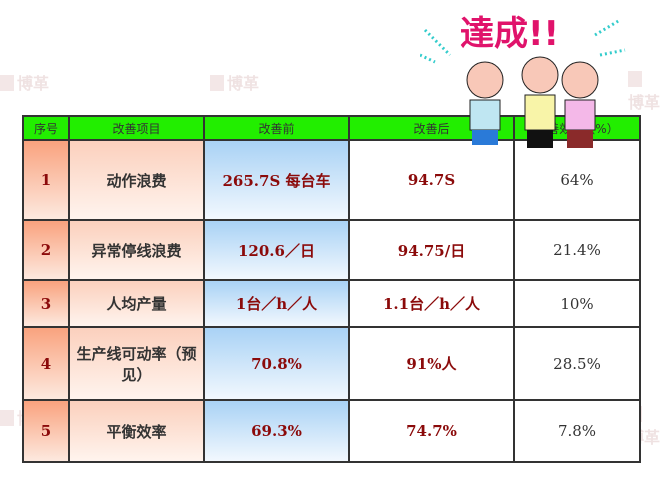 This screenshot has width=660, height=495. Describe the element at coordinates (276, 363) in the screenshot. I see `before-value: 70.8%` at that location.